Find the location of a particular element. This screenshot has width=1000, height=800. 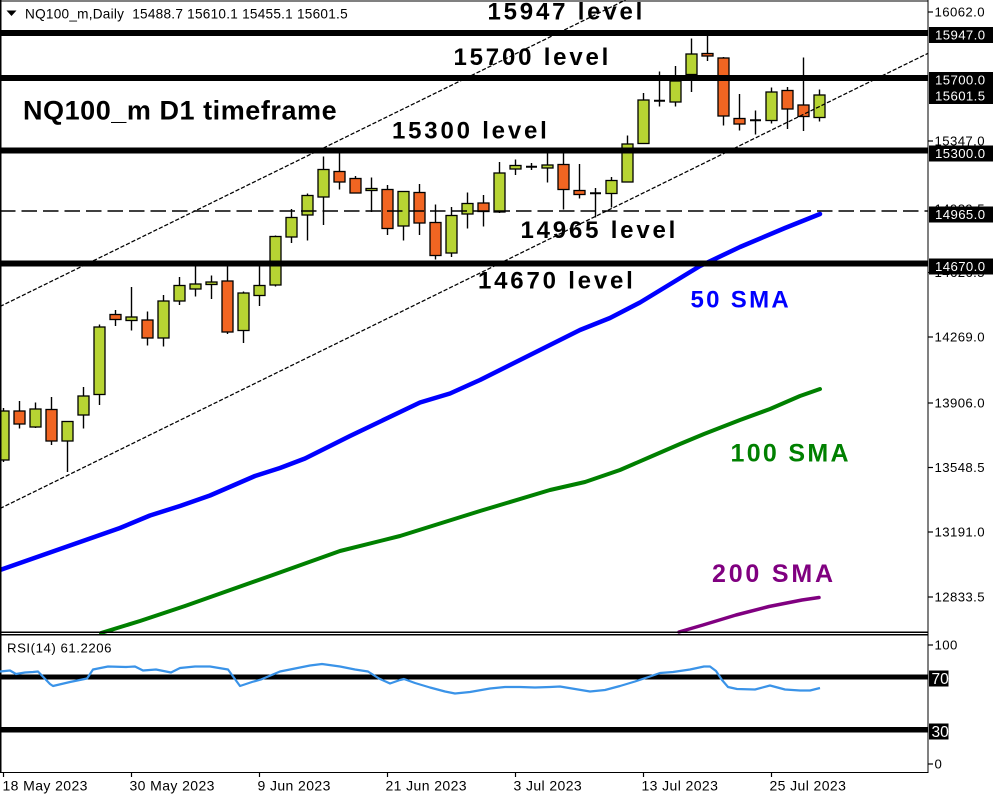

svg-text: 15300 level is located at coordinates (471, 131).